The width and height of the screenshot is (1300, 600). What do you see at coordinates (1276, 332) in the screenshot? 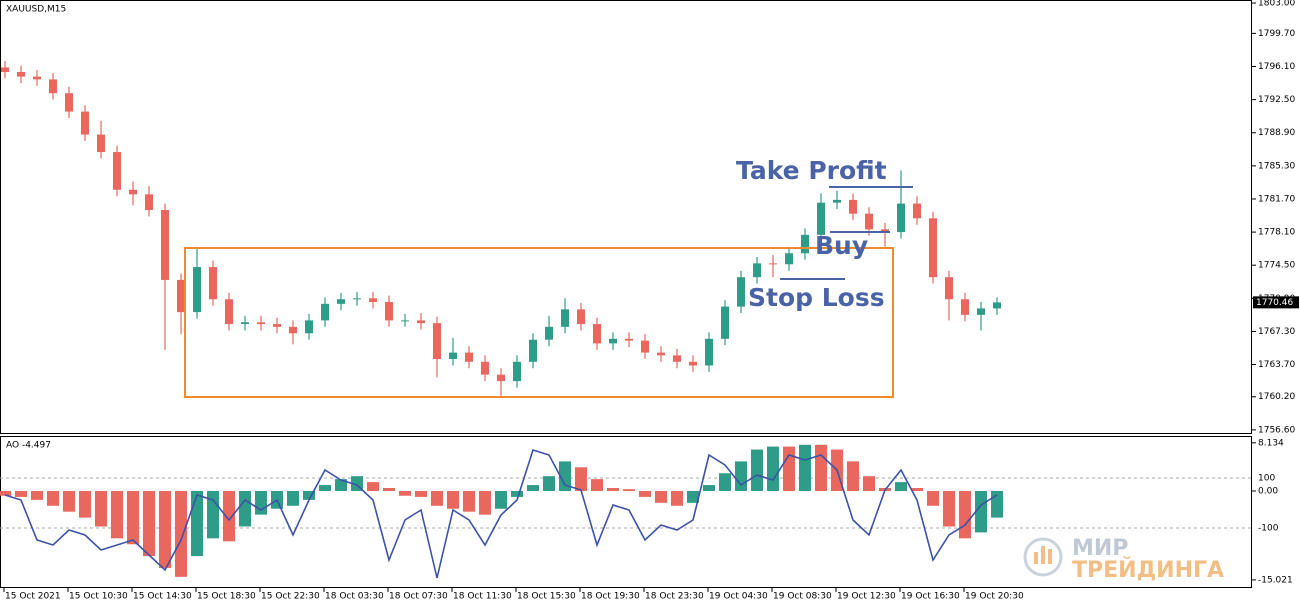
I see `y-tick-label: 1767.30` at bounding box center [1276, 332].